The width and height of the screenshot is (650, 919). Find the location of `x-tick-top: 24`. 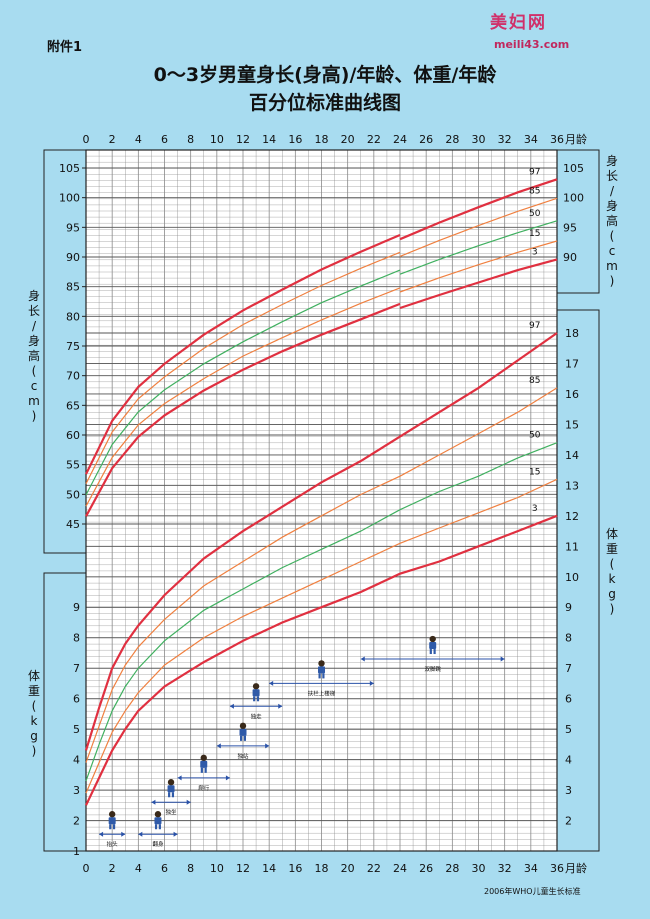

x-tick-top: 24 is located at coordinates (400, 139).